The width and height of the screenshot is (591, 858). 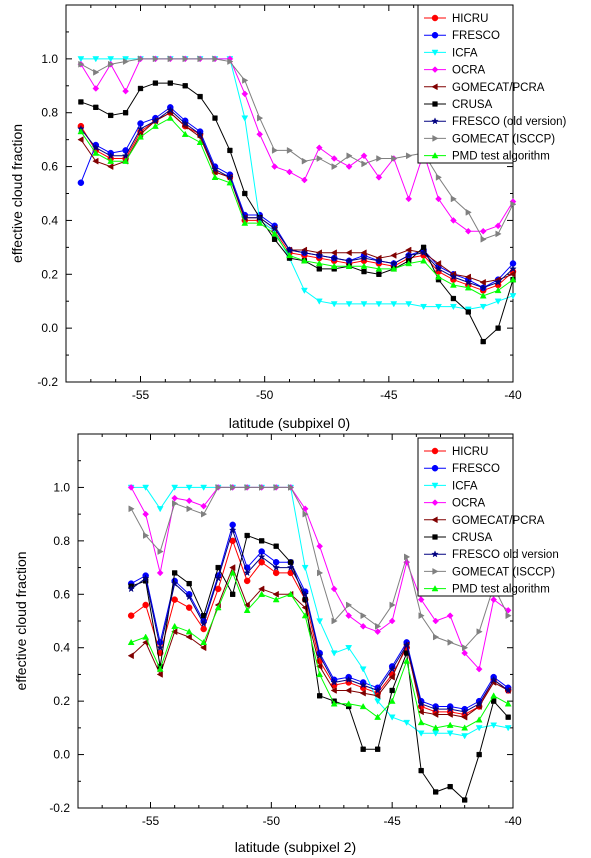 What do you see at coordinates (61, 487) in the screenshot?
I see `y-tick-label: 1.0` at bounding box center [61, 487].